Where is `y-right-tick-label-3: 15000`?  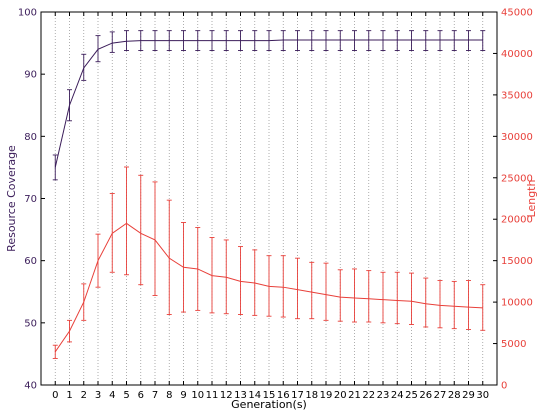
y-right-tick-label-3: 15000 is located at coordinates (517, 261).